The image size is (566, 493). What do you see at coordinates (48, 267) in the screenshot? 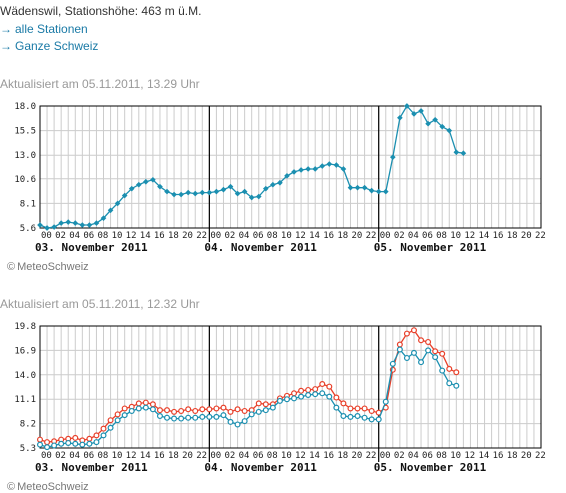
I see `chart1-credit: © MeteoSchweiz` at bounding box center [48, 267].